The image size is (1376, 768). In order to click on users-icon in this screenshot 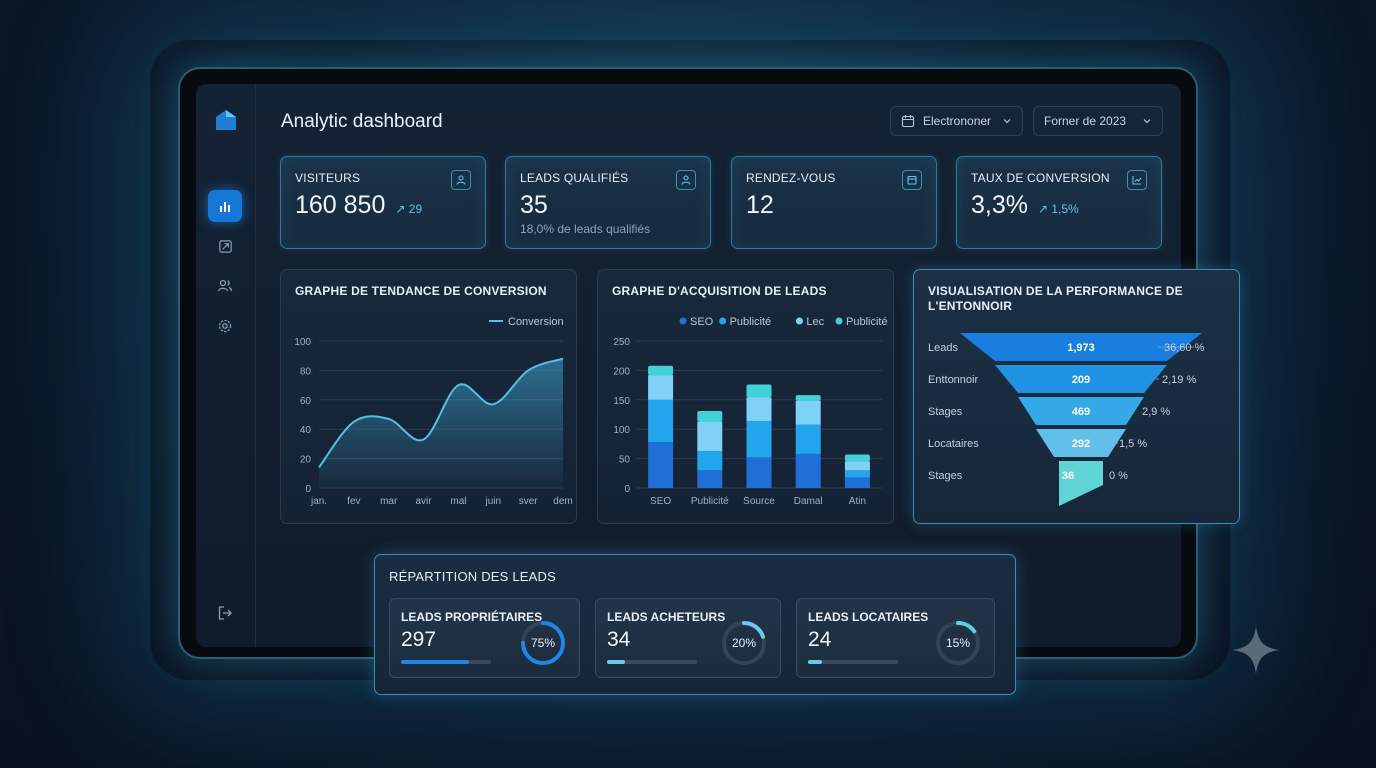, I will do `click(225, 285)`.